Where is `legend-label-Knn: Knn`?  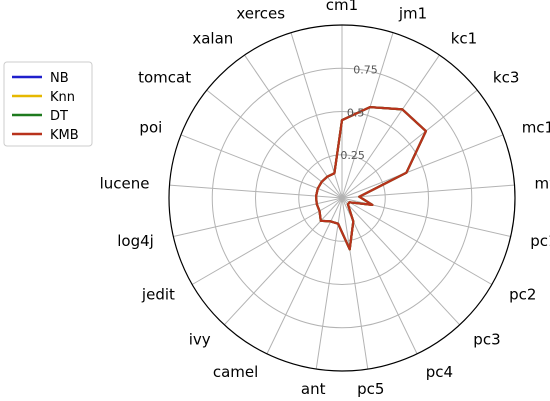
legend-label-Knn: Knn is located at coordinates (62, 97).